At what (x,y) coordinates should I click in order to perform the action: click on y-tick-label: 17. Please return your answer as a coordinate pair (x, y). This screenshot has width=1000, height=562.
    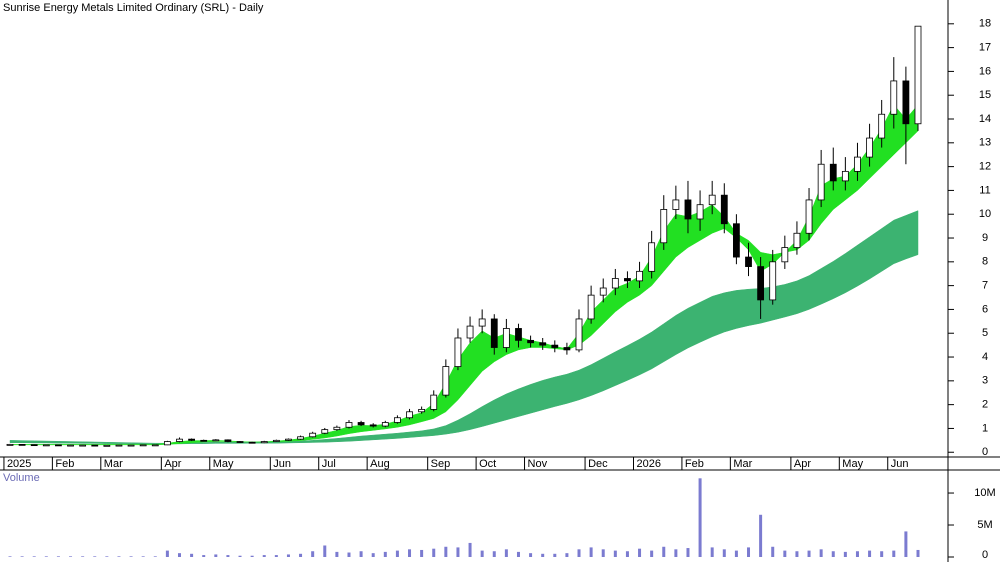
    Looking at the image, I should click on (985, 48).